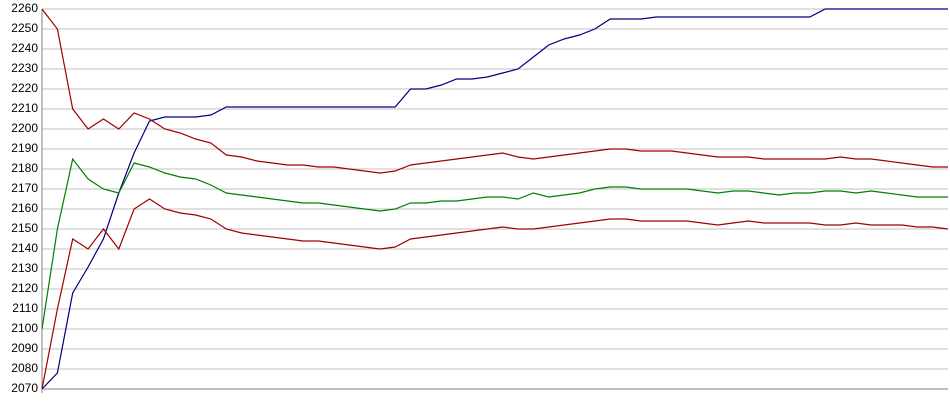 This screenshot has width=950, height=415. What do you see at coordinates (25, 308) in the screenshot?
I see `y-tick-label: 2110` at bounding box center [25, 308].